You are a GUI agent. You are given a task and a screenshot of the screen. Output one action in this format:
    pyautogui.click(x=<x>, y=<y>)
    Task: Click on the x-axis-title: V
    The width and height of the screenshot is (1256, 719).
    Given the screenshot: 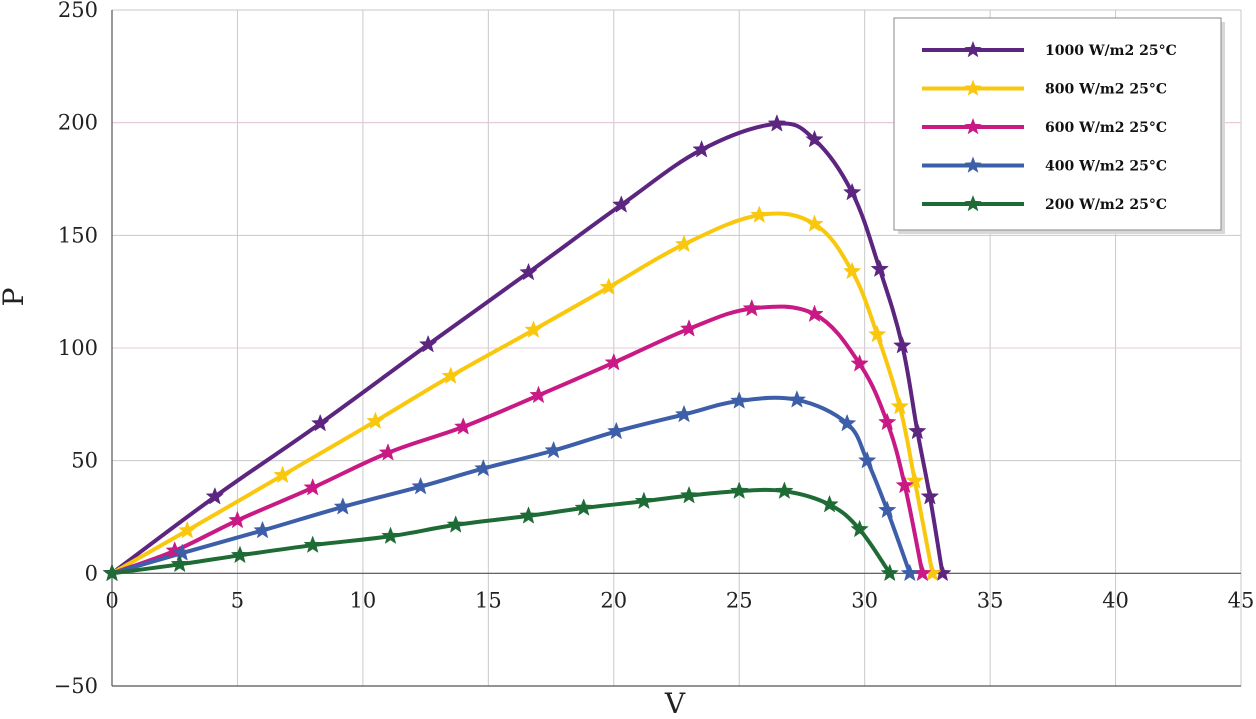 What is the action you would take?
    pyautogui.click(x=675, y=703)
    